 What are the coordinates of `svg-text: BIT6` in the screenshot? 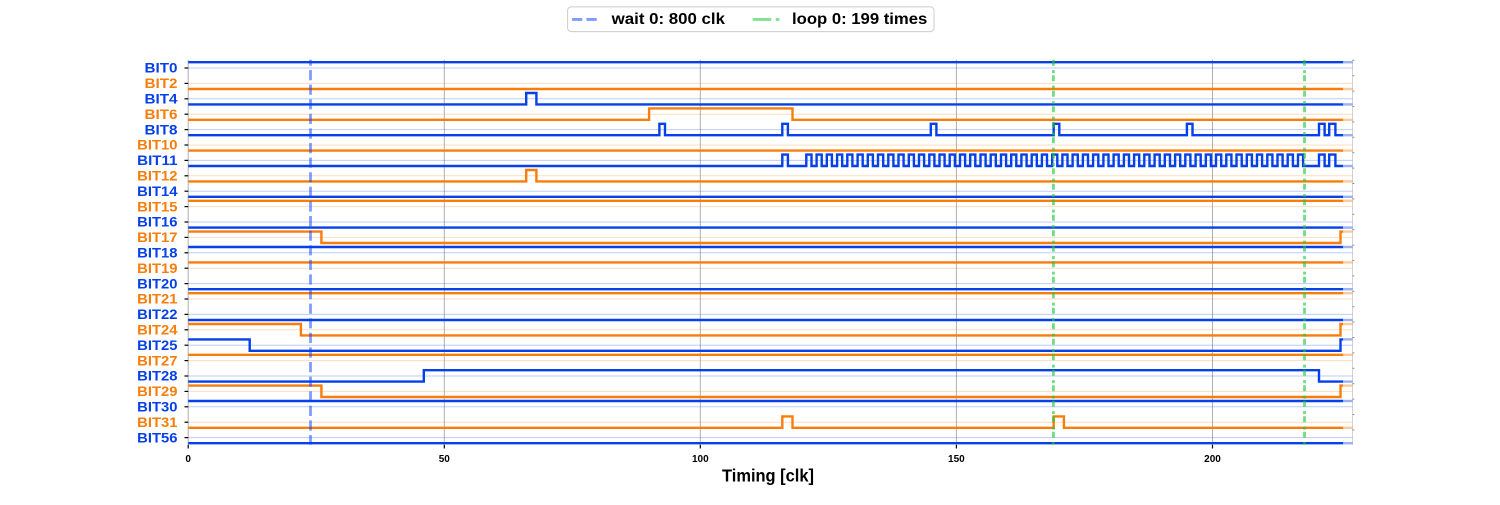 It's located at (161, 114).